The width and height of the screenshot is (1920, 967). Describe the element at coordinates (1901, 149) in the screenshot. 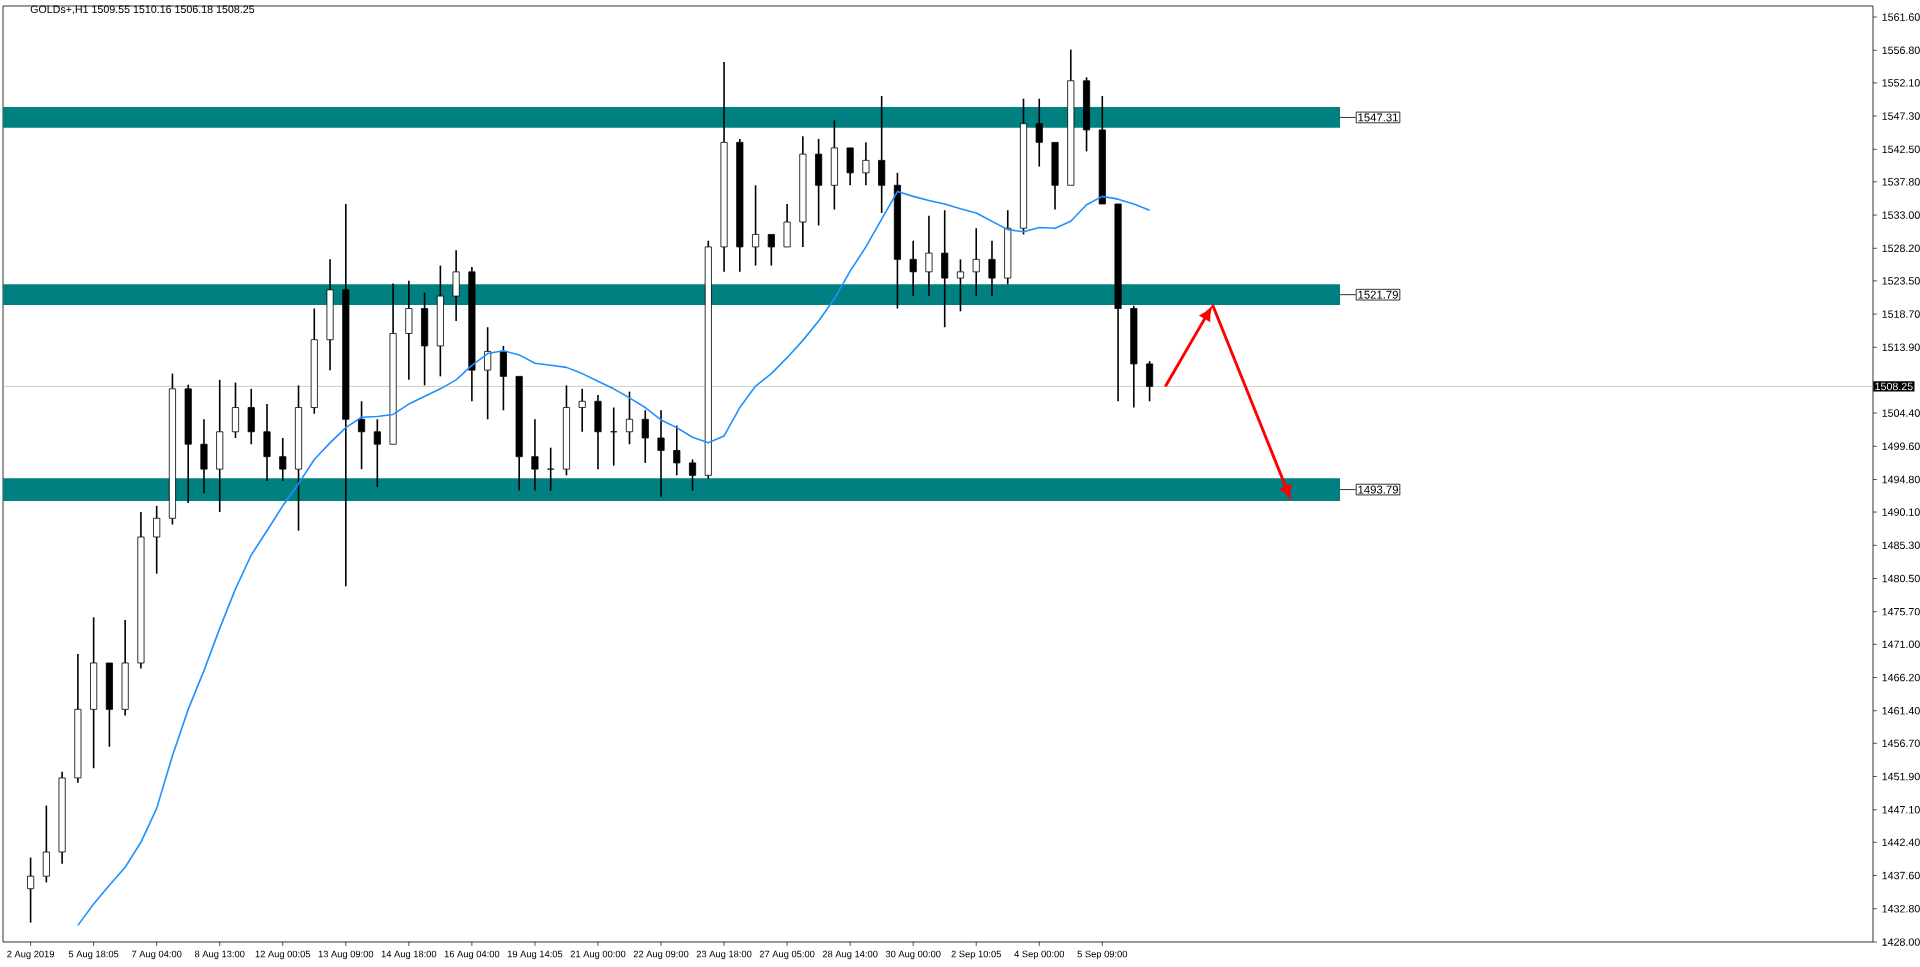

I see `y-tick-label: 1542.50` at that location.